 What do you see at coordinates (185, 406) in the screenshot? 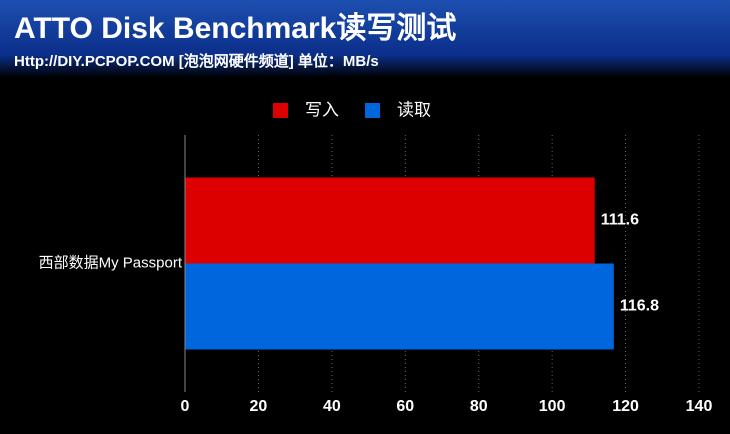
I see `x-tick-label: 0` at bounding box center [185, 406].